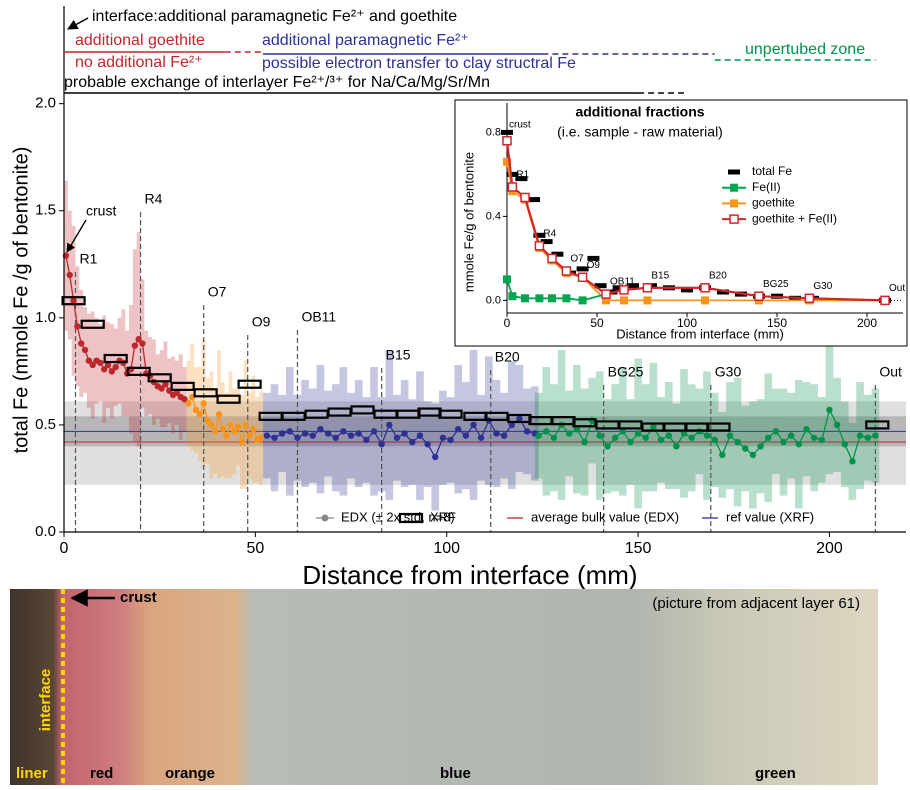 This screenshot has width=910, height=790. I want to click on y-tick-label: 0.4, so click(493, 216).